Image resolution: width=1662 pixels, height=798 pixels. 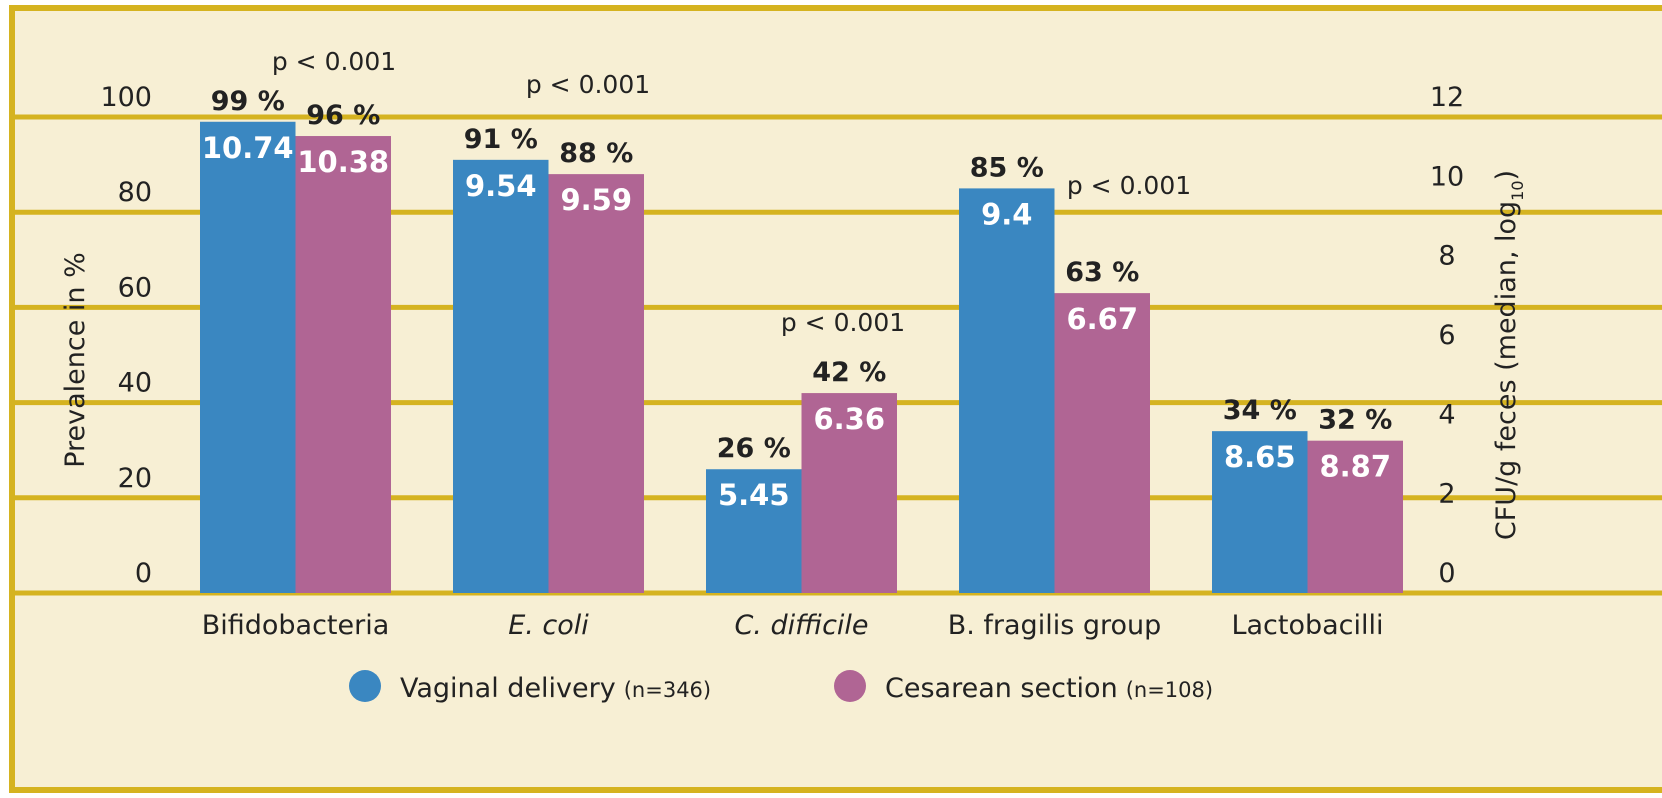 What do you see at coordinates (1055, 625) in the screenshot?
I see `x-tick-label: B. fragilis group` at bounding box center [1055, 625].